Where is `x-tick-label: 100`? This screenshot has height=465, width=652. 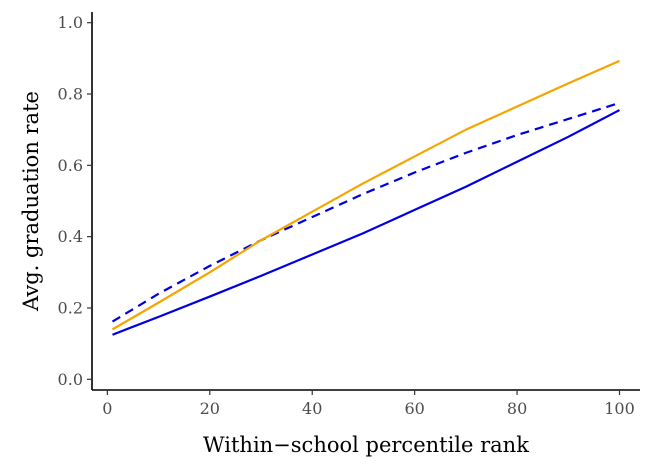
x-tick-label: 100 is located at coordinates (619, 408).